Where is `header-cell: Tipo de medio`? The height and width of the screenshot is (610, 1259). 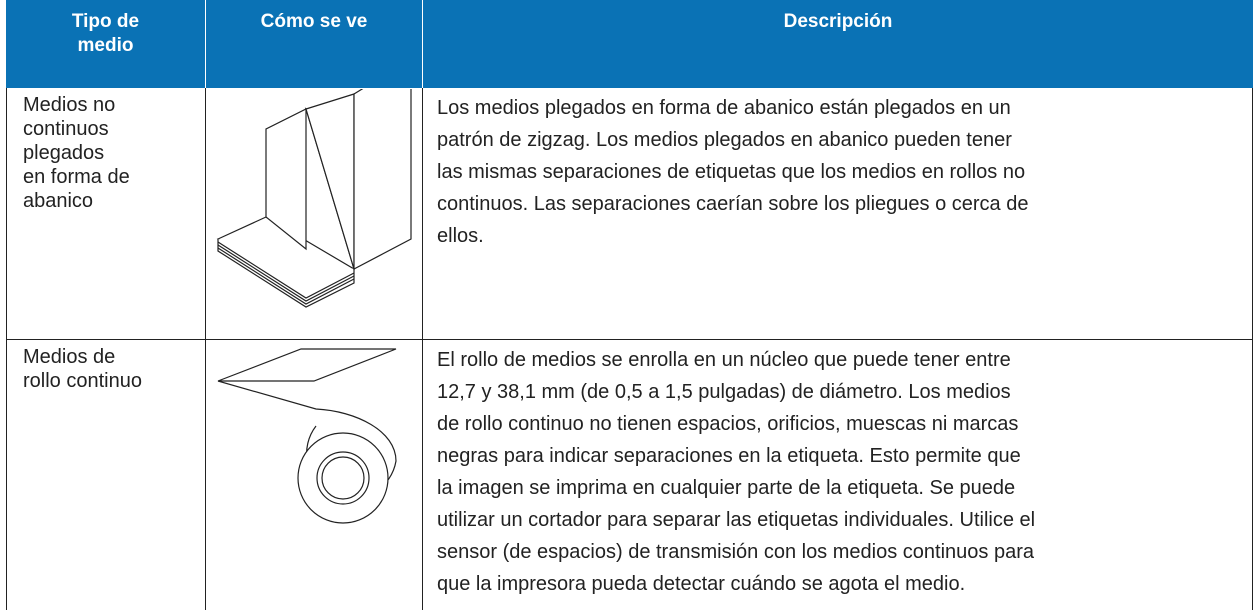
header-cell: Tipo de medio is located at coordinates (105, 44).